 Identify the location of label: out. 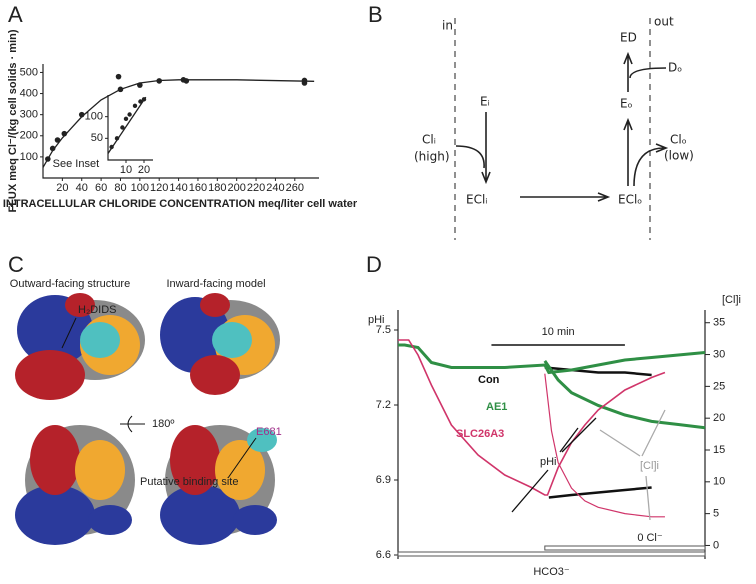
(664, 22).